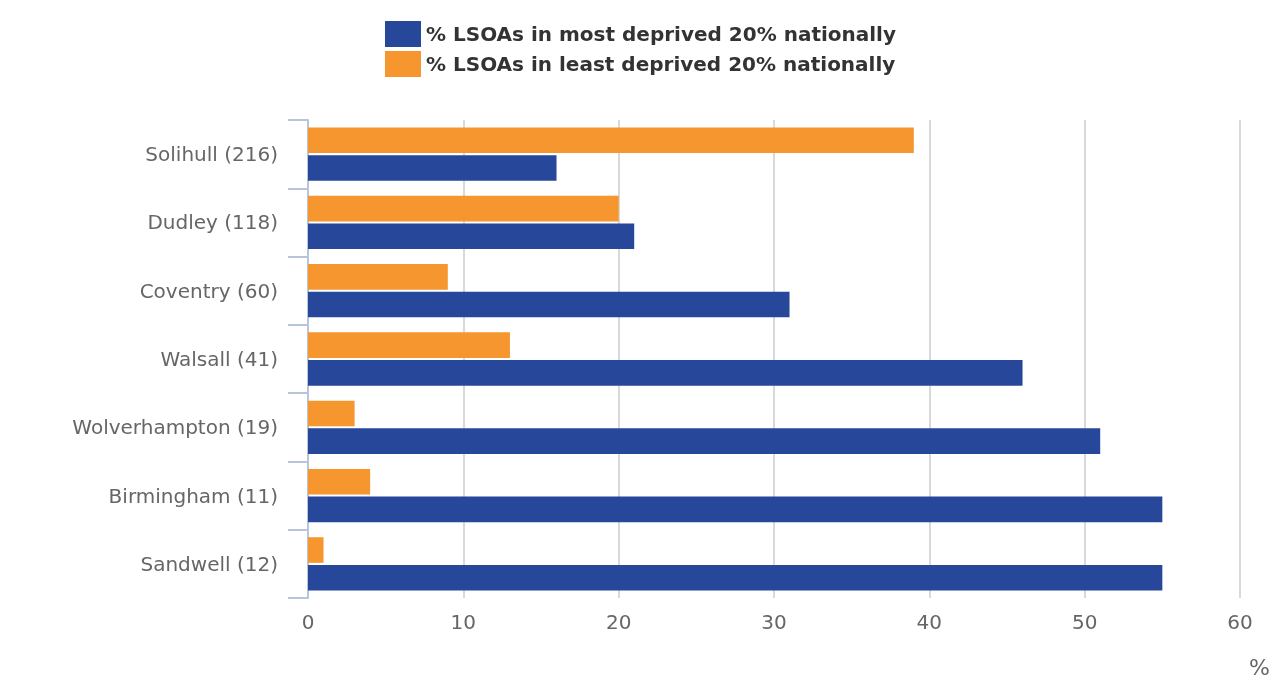  Describe the element at coordinates (660, 64) in the screenshot. I see `legend-label: % LSOAs in least deprived 20% nationally` at that location.